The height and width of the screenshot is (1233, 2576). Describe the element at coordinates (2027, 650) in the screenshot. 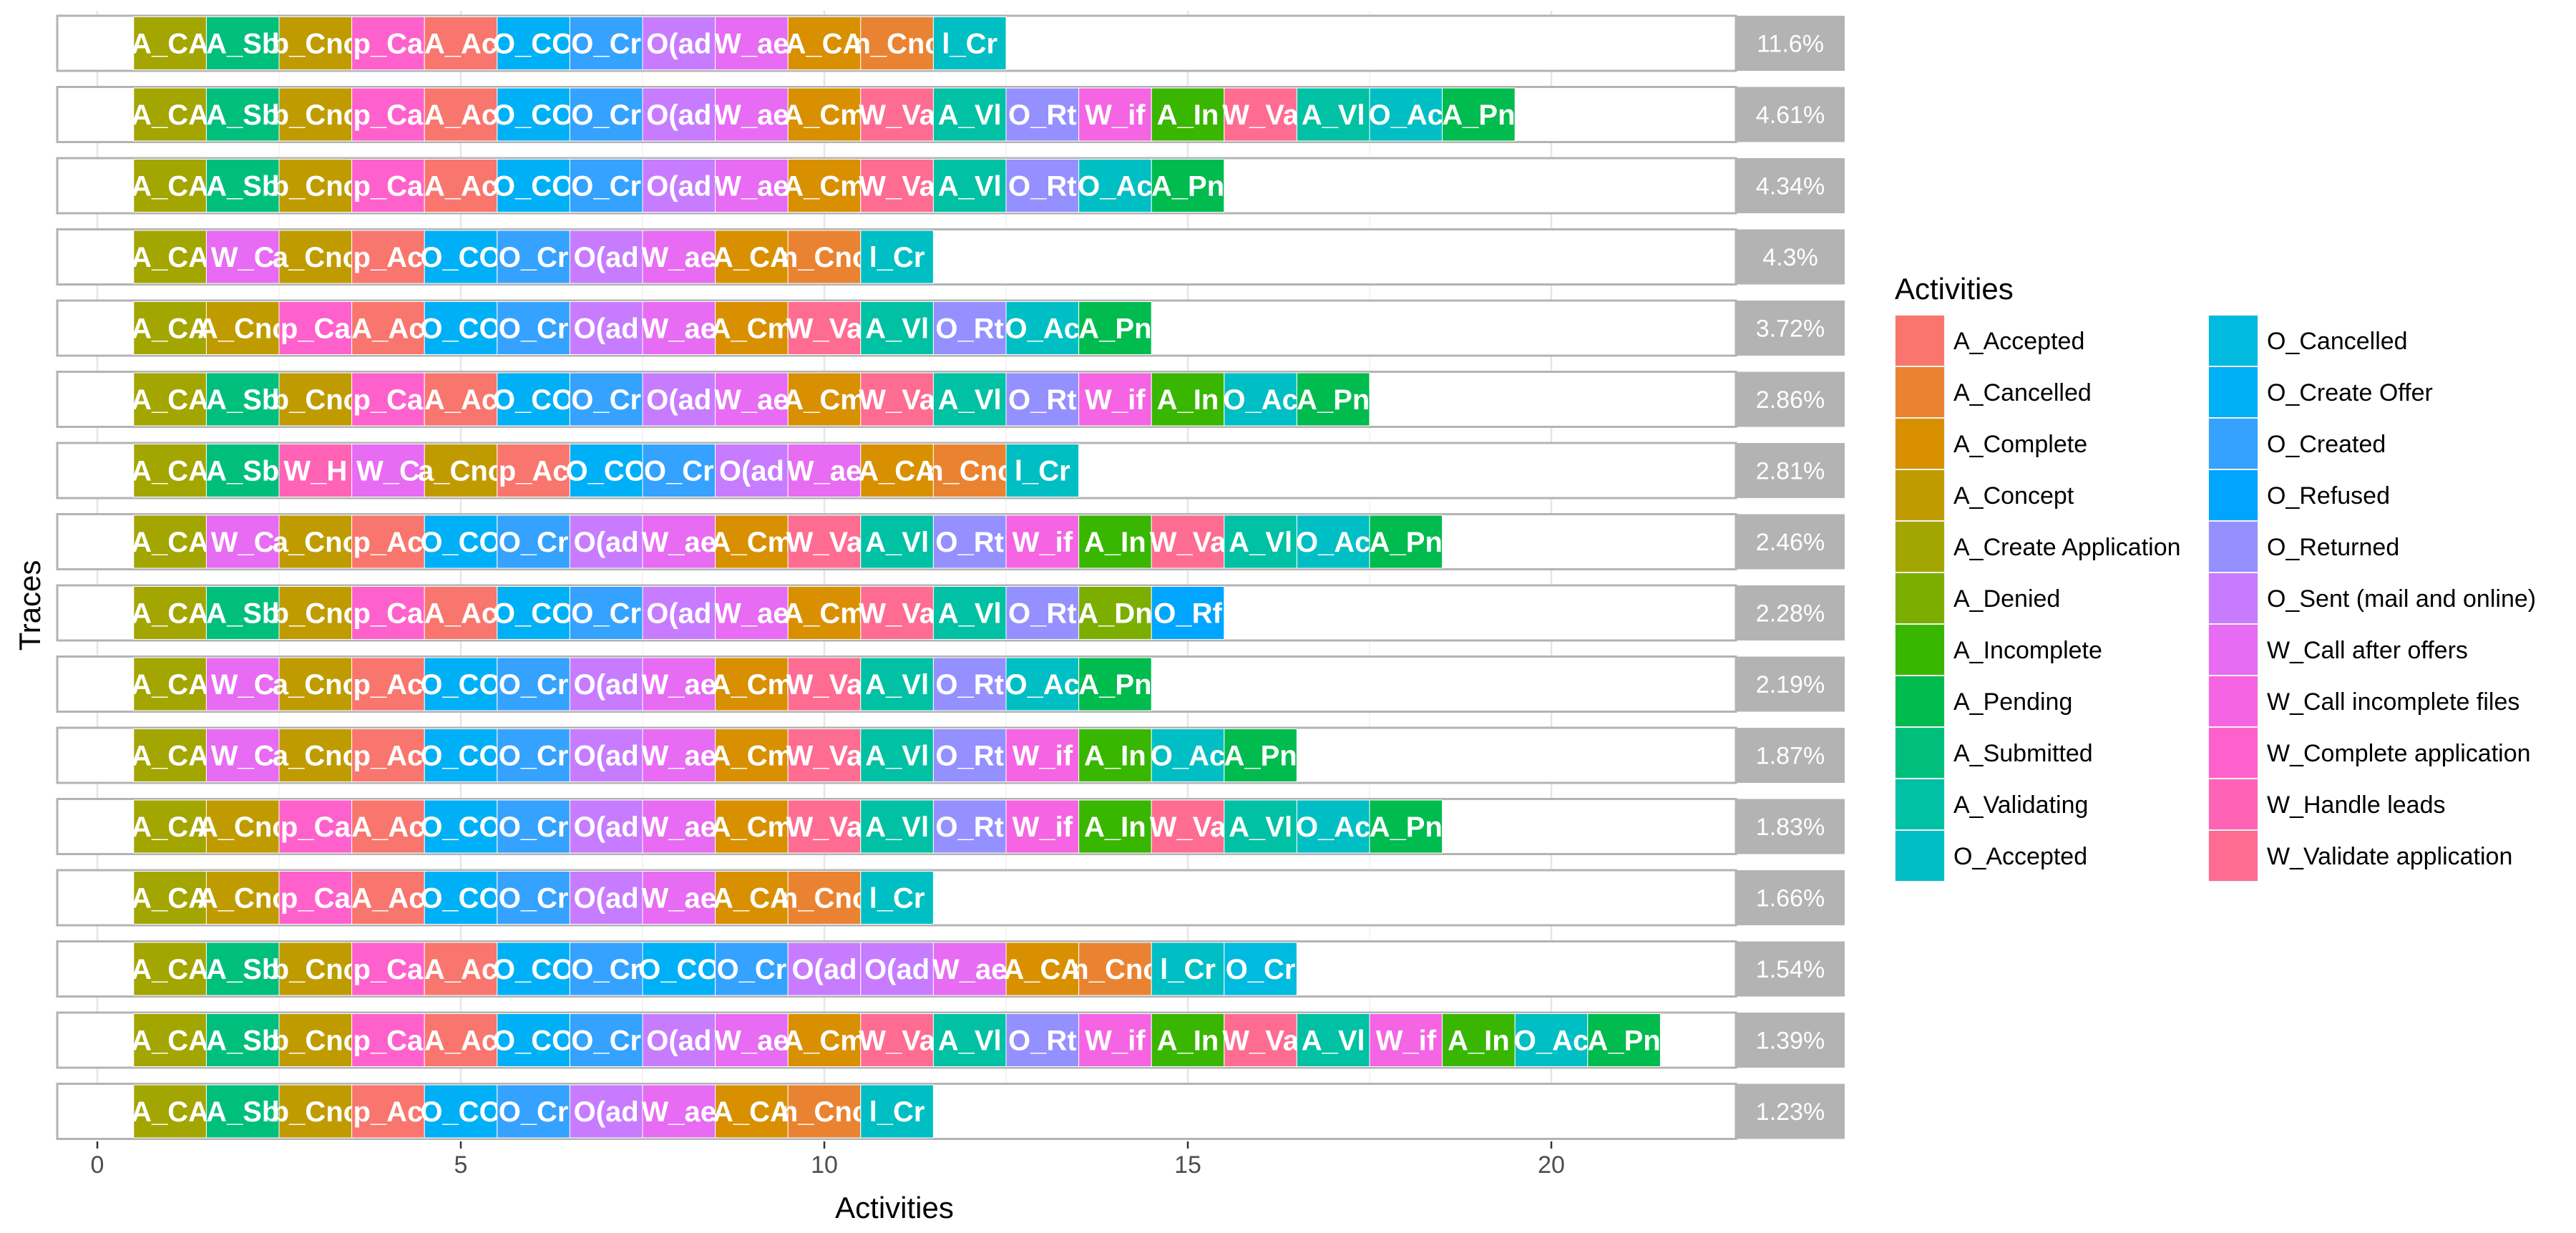

I see `legend-label: A_Incomplete` at that location.